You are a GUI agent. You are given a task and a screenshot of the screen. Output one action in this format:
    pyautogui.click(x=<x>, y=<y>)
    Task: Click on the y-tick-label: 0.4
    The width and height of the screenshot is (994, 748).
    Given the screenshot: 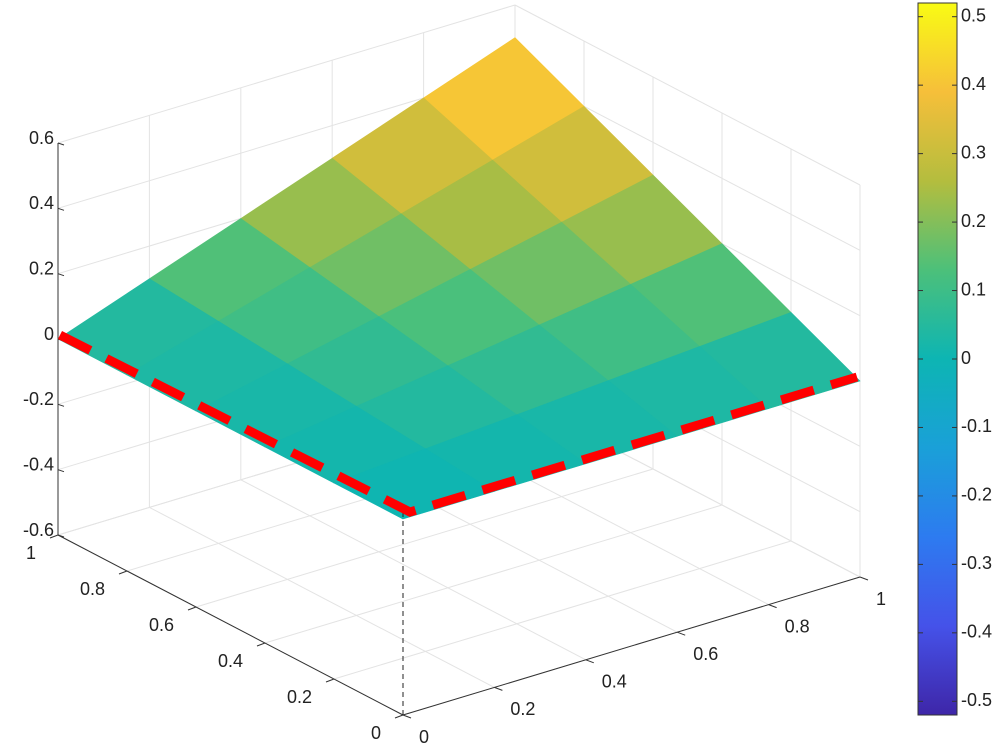 What is the action you would take?
    pyautogui.click(x=230, y=661)
    